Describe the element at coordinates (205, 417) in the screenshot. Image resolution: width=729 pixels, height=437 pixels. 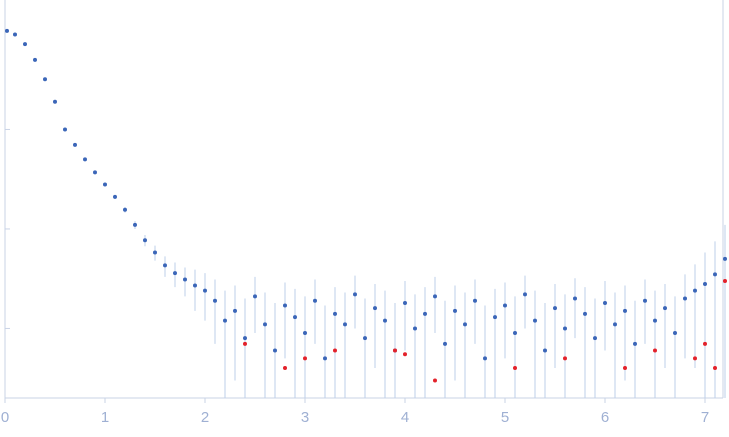
I see `x-tick-label: 2` at that location.